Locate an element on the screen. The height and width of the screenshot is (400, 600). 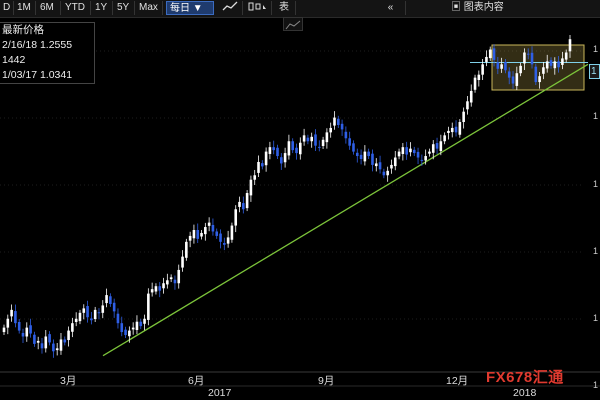
chart-type-icon is located at coordinates (293, 24).